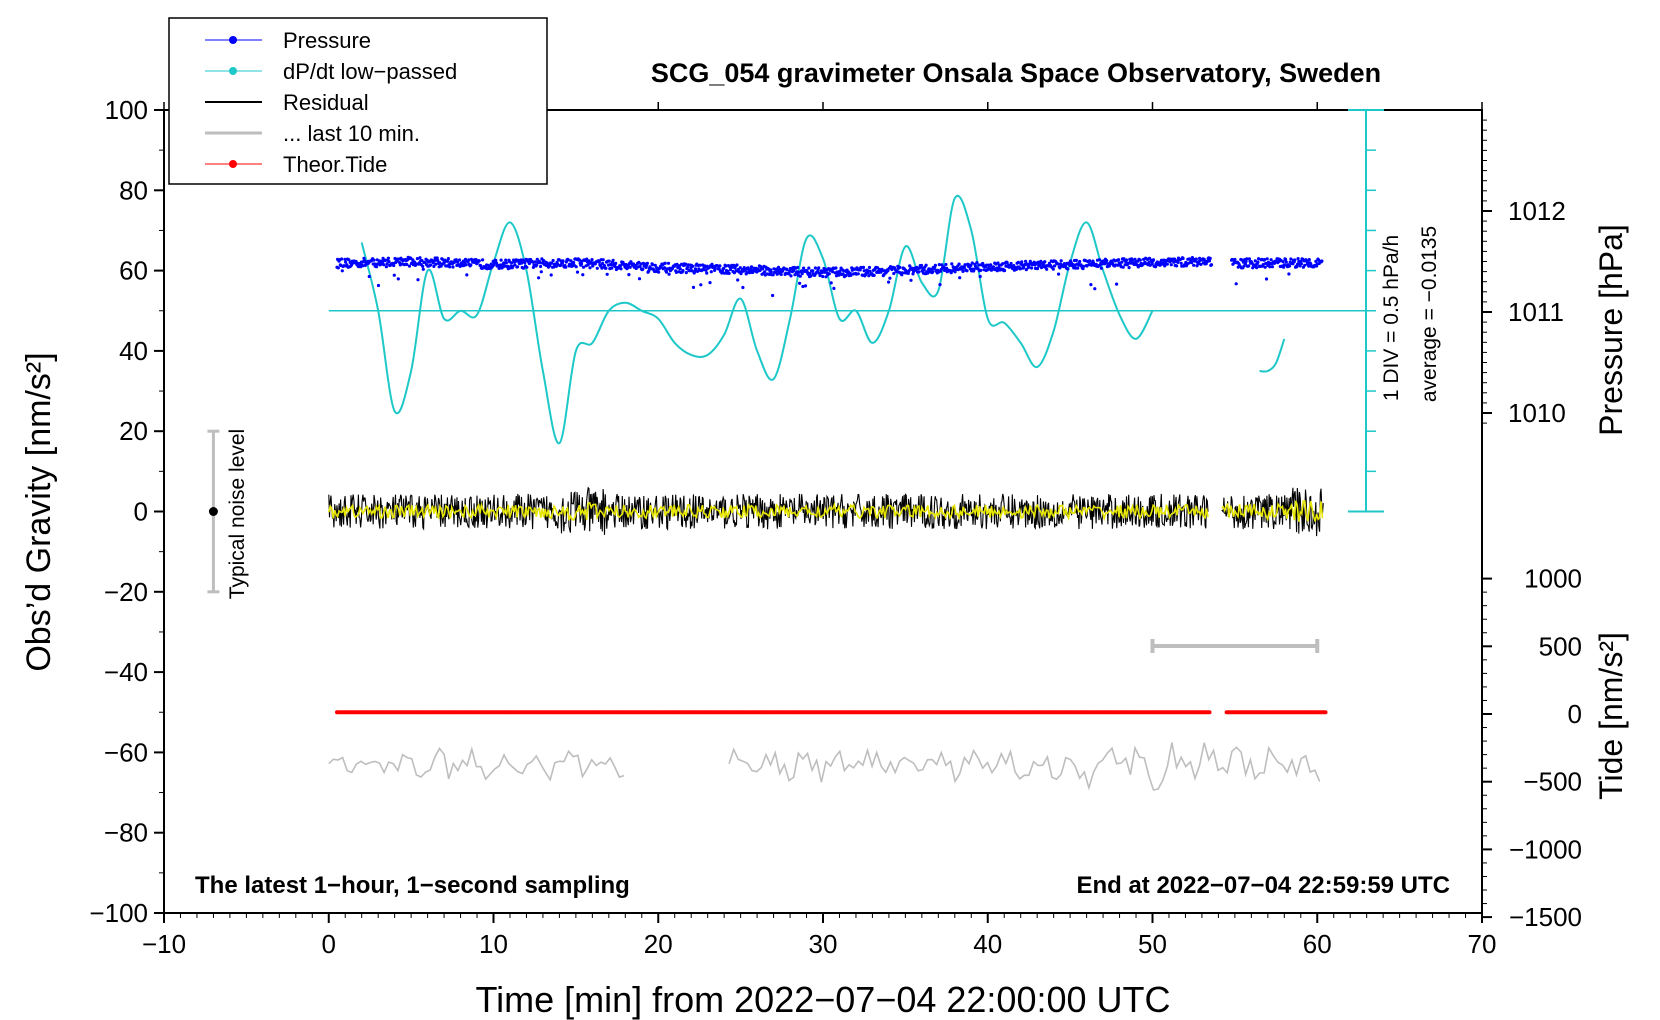  What do you see at coordinates (370, 71) in the screenshot?
I see `legend-label: dP/dt low−passed` at bounding box center [370, 71].